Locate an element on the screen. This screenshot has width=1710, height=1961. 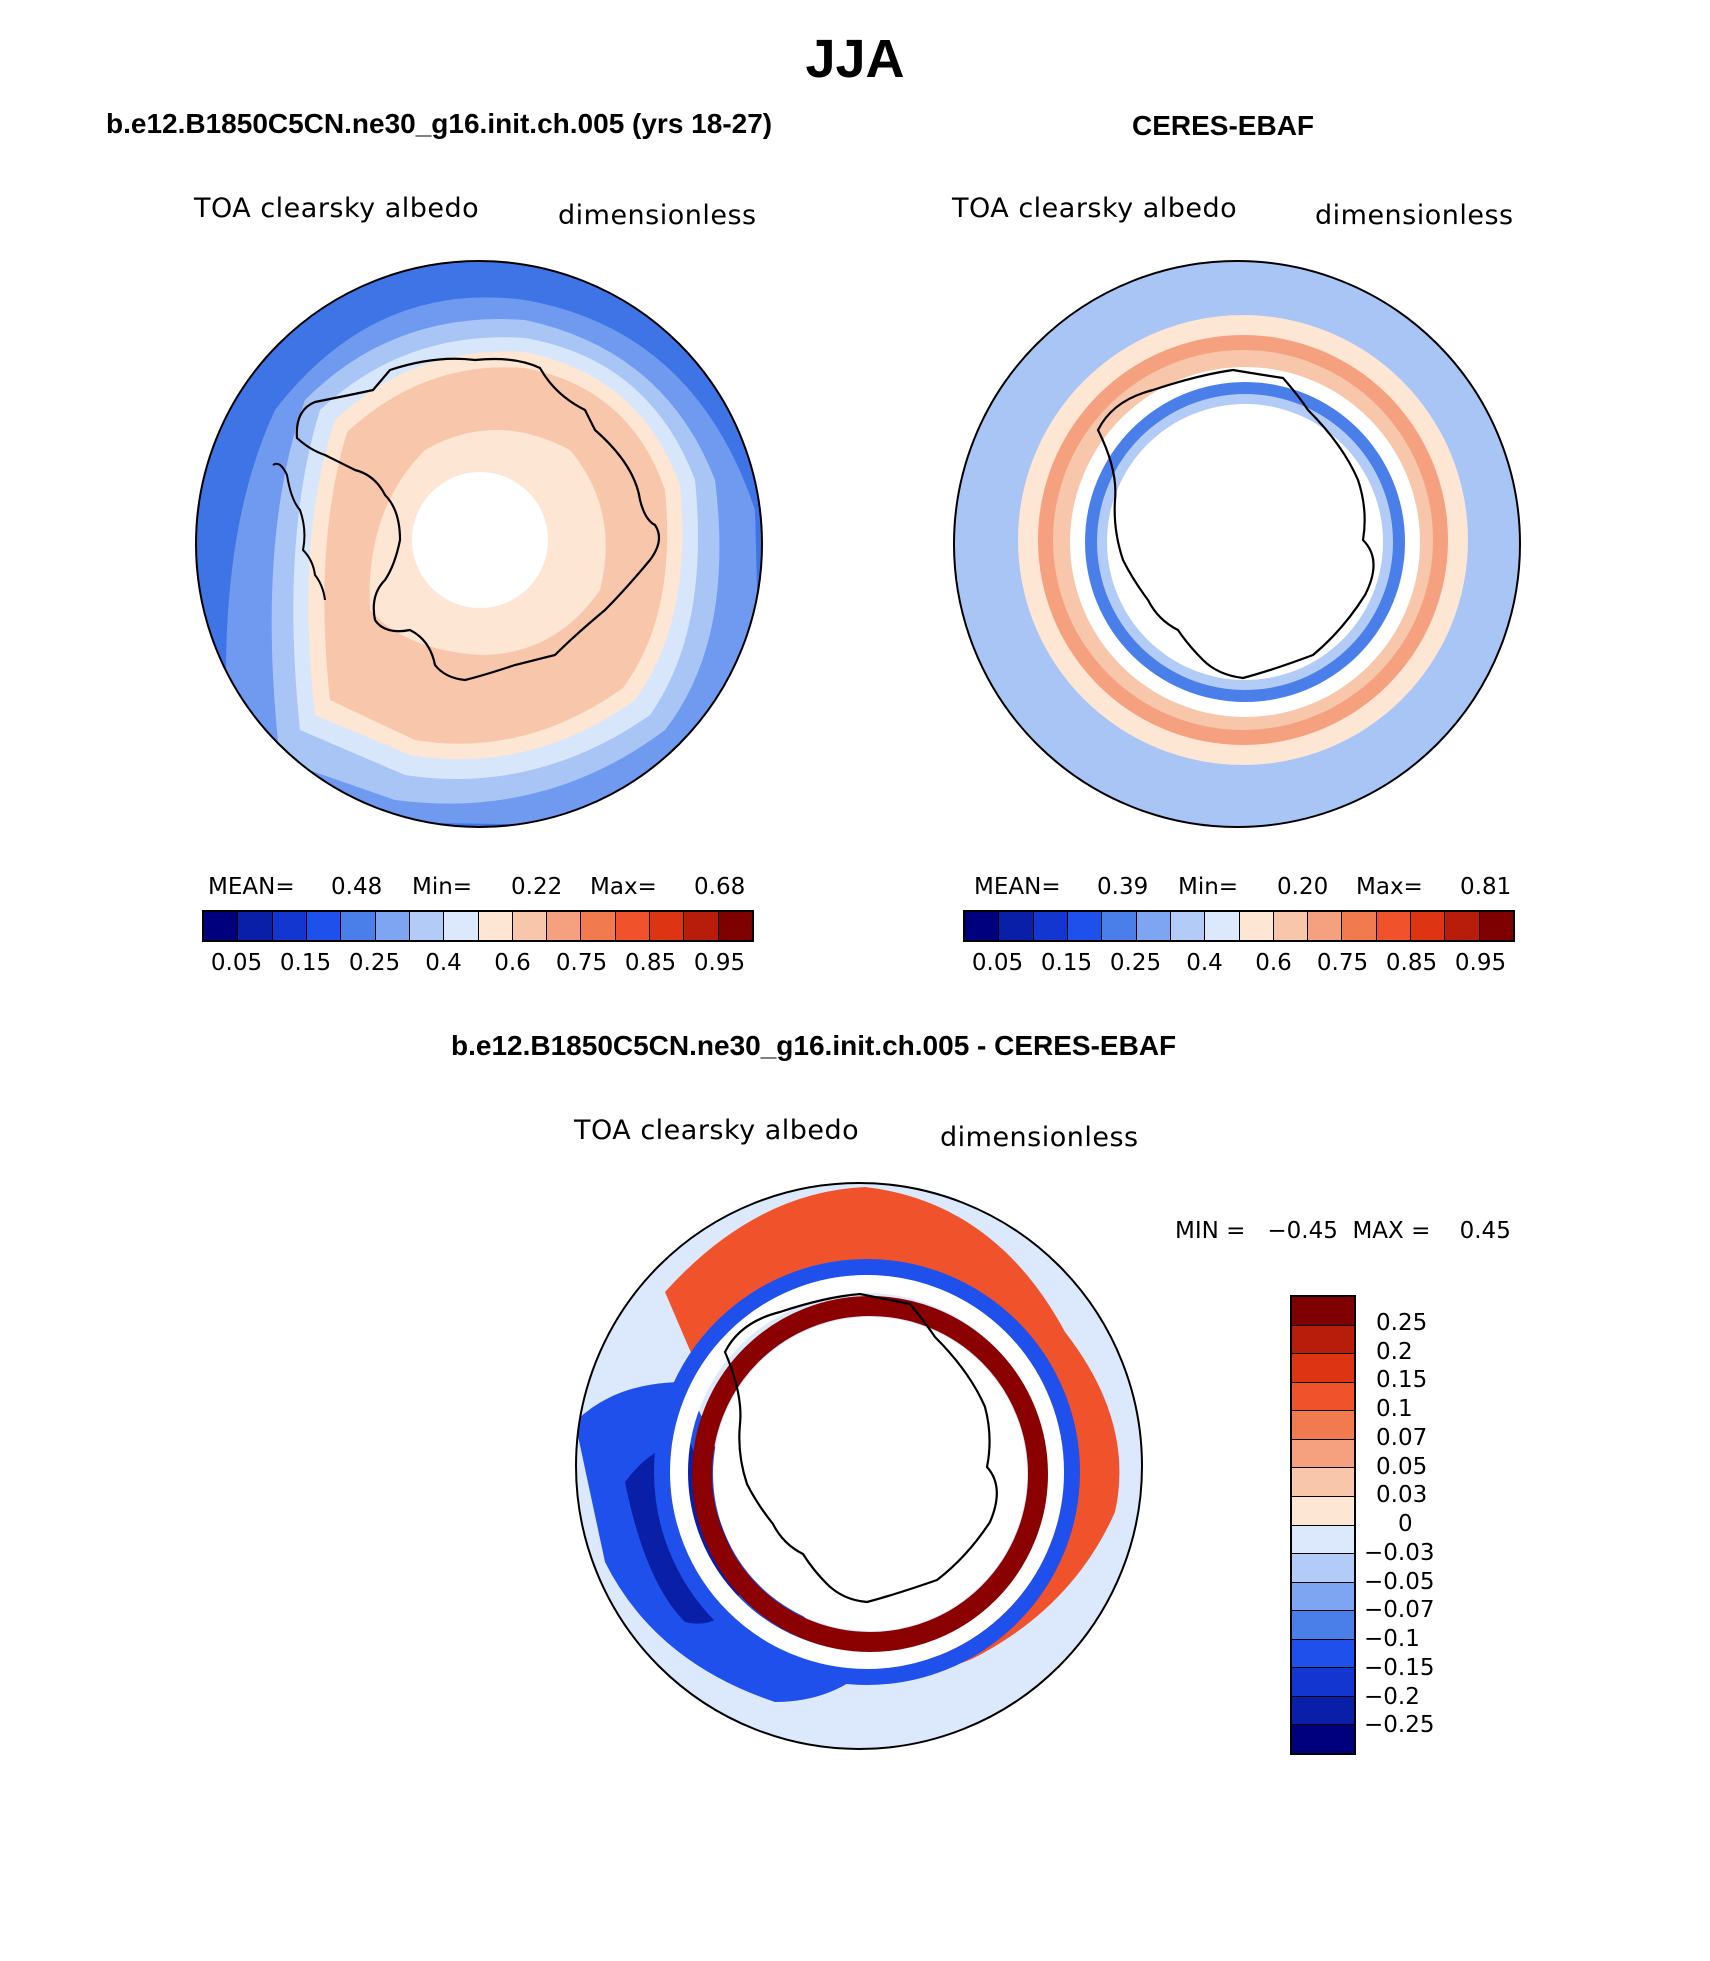
obs-stats-min: 0.20 is located at coordinates (1303, 887).